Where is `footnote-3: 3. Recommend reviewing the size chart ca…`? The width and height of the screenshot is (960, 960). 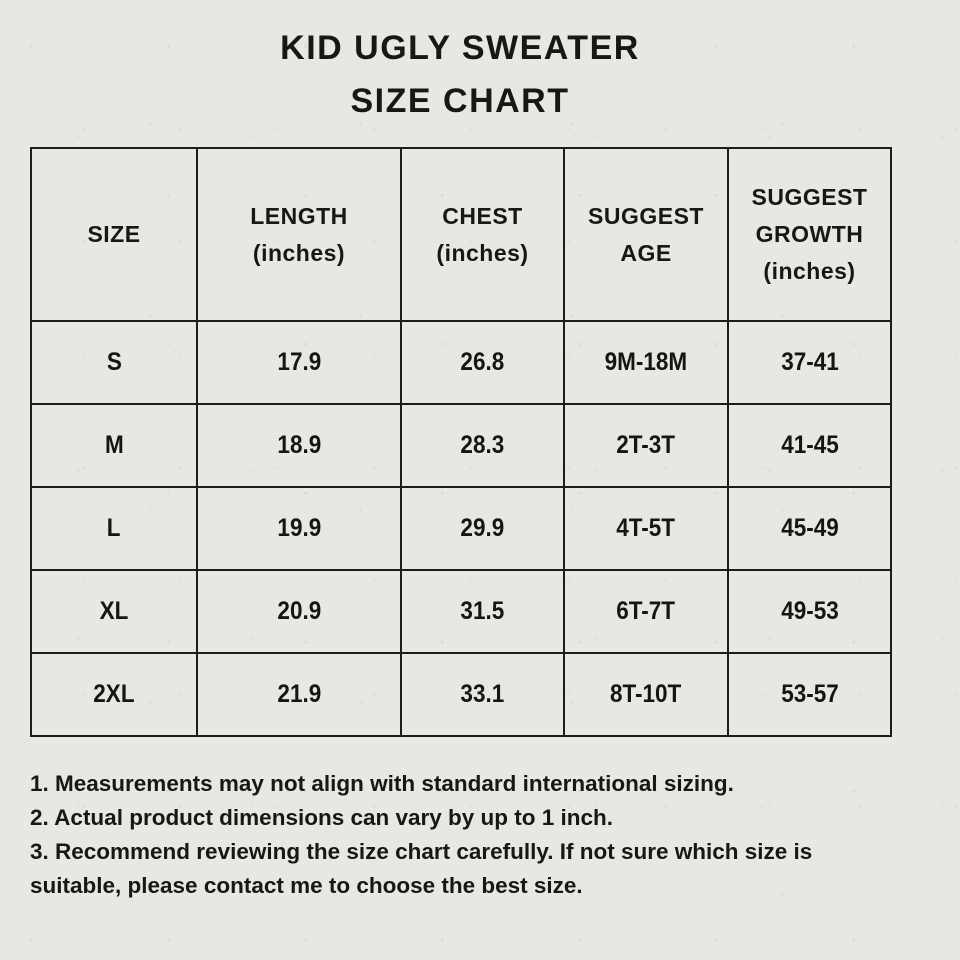
footnote-3: 3. Recommend reviewing the size chart ca… is located at coordinates (421, 868).